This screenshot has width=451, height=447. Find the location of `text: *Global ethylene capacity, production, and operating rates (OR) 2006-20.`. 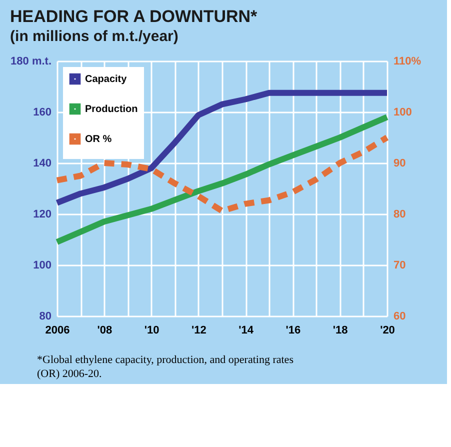

text: *Global ethylene capacity, production, and operating rates (OR) 2006-20. is located at coordinates (165, 367).